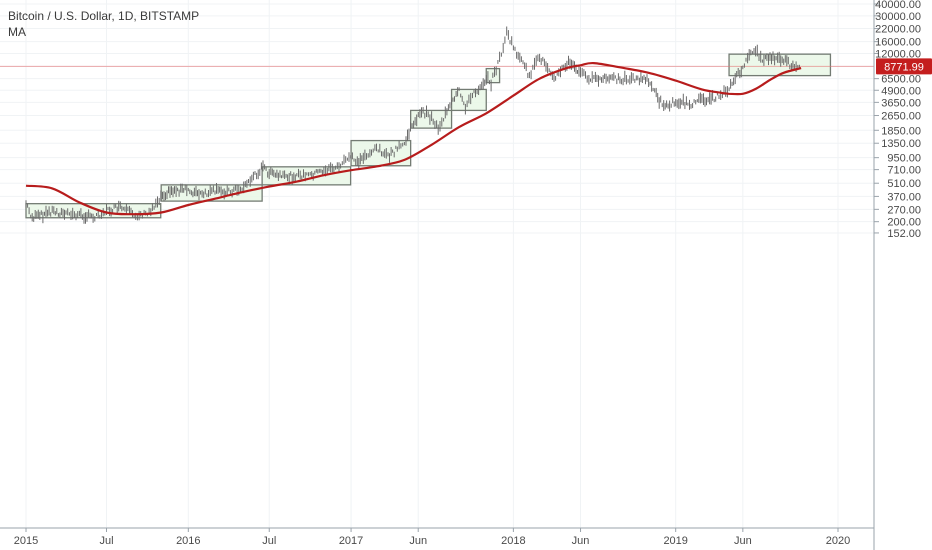 The width and height of the screenshot is (932, 550). Describe the element at coordinates (904, 184) in the screenshot. I see `y-tick-label: 510.00` at that location.